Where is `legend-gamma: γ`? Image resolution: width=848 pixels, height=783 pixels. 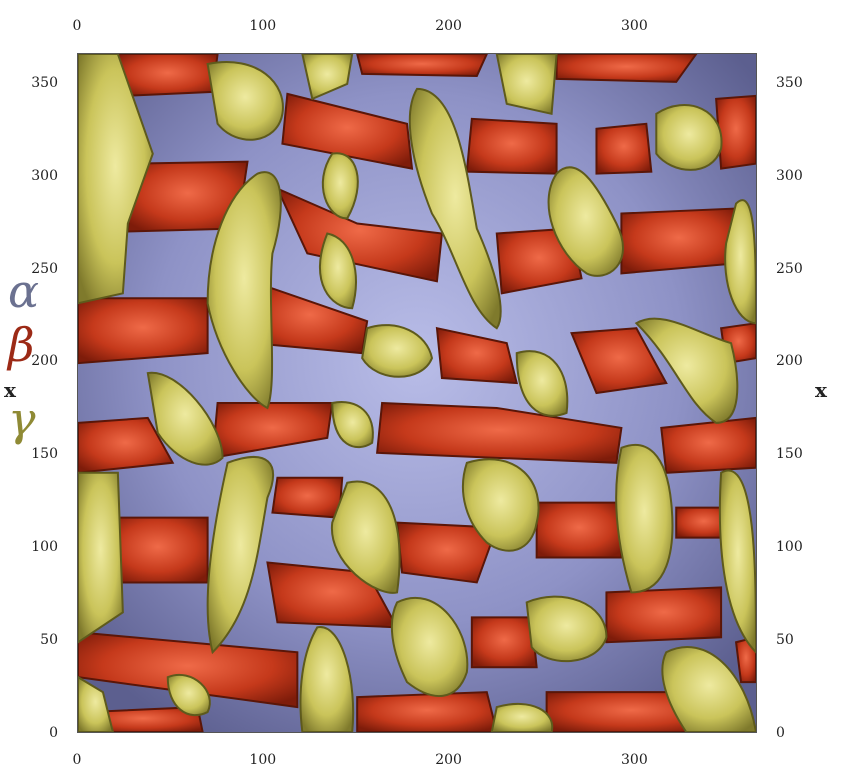 legend-gamma: γ is located at coordinates (22, 419).